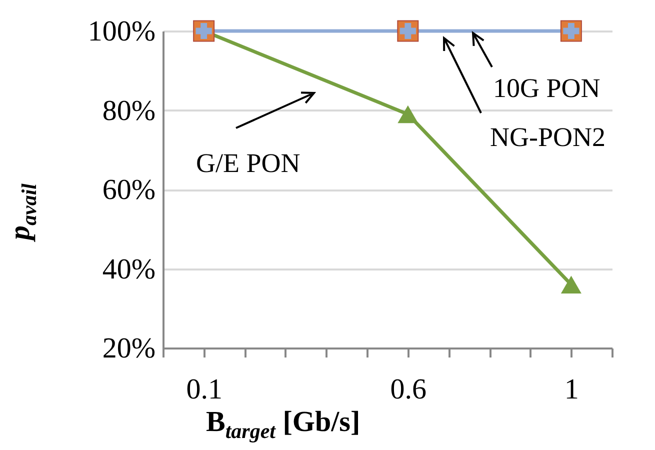  I want to click on y-tick-label: 60%, so click(129, 190).